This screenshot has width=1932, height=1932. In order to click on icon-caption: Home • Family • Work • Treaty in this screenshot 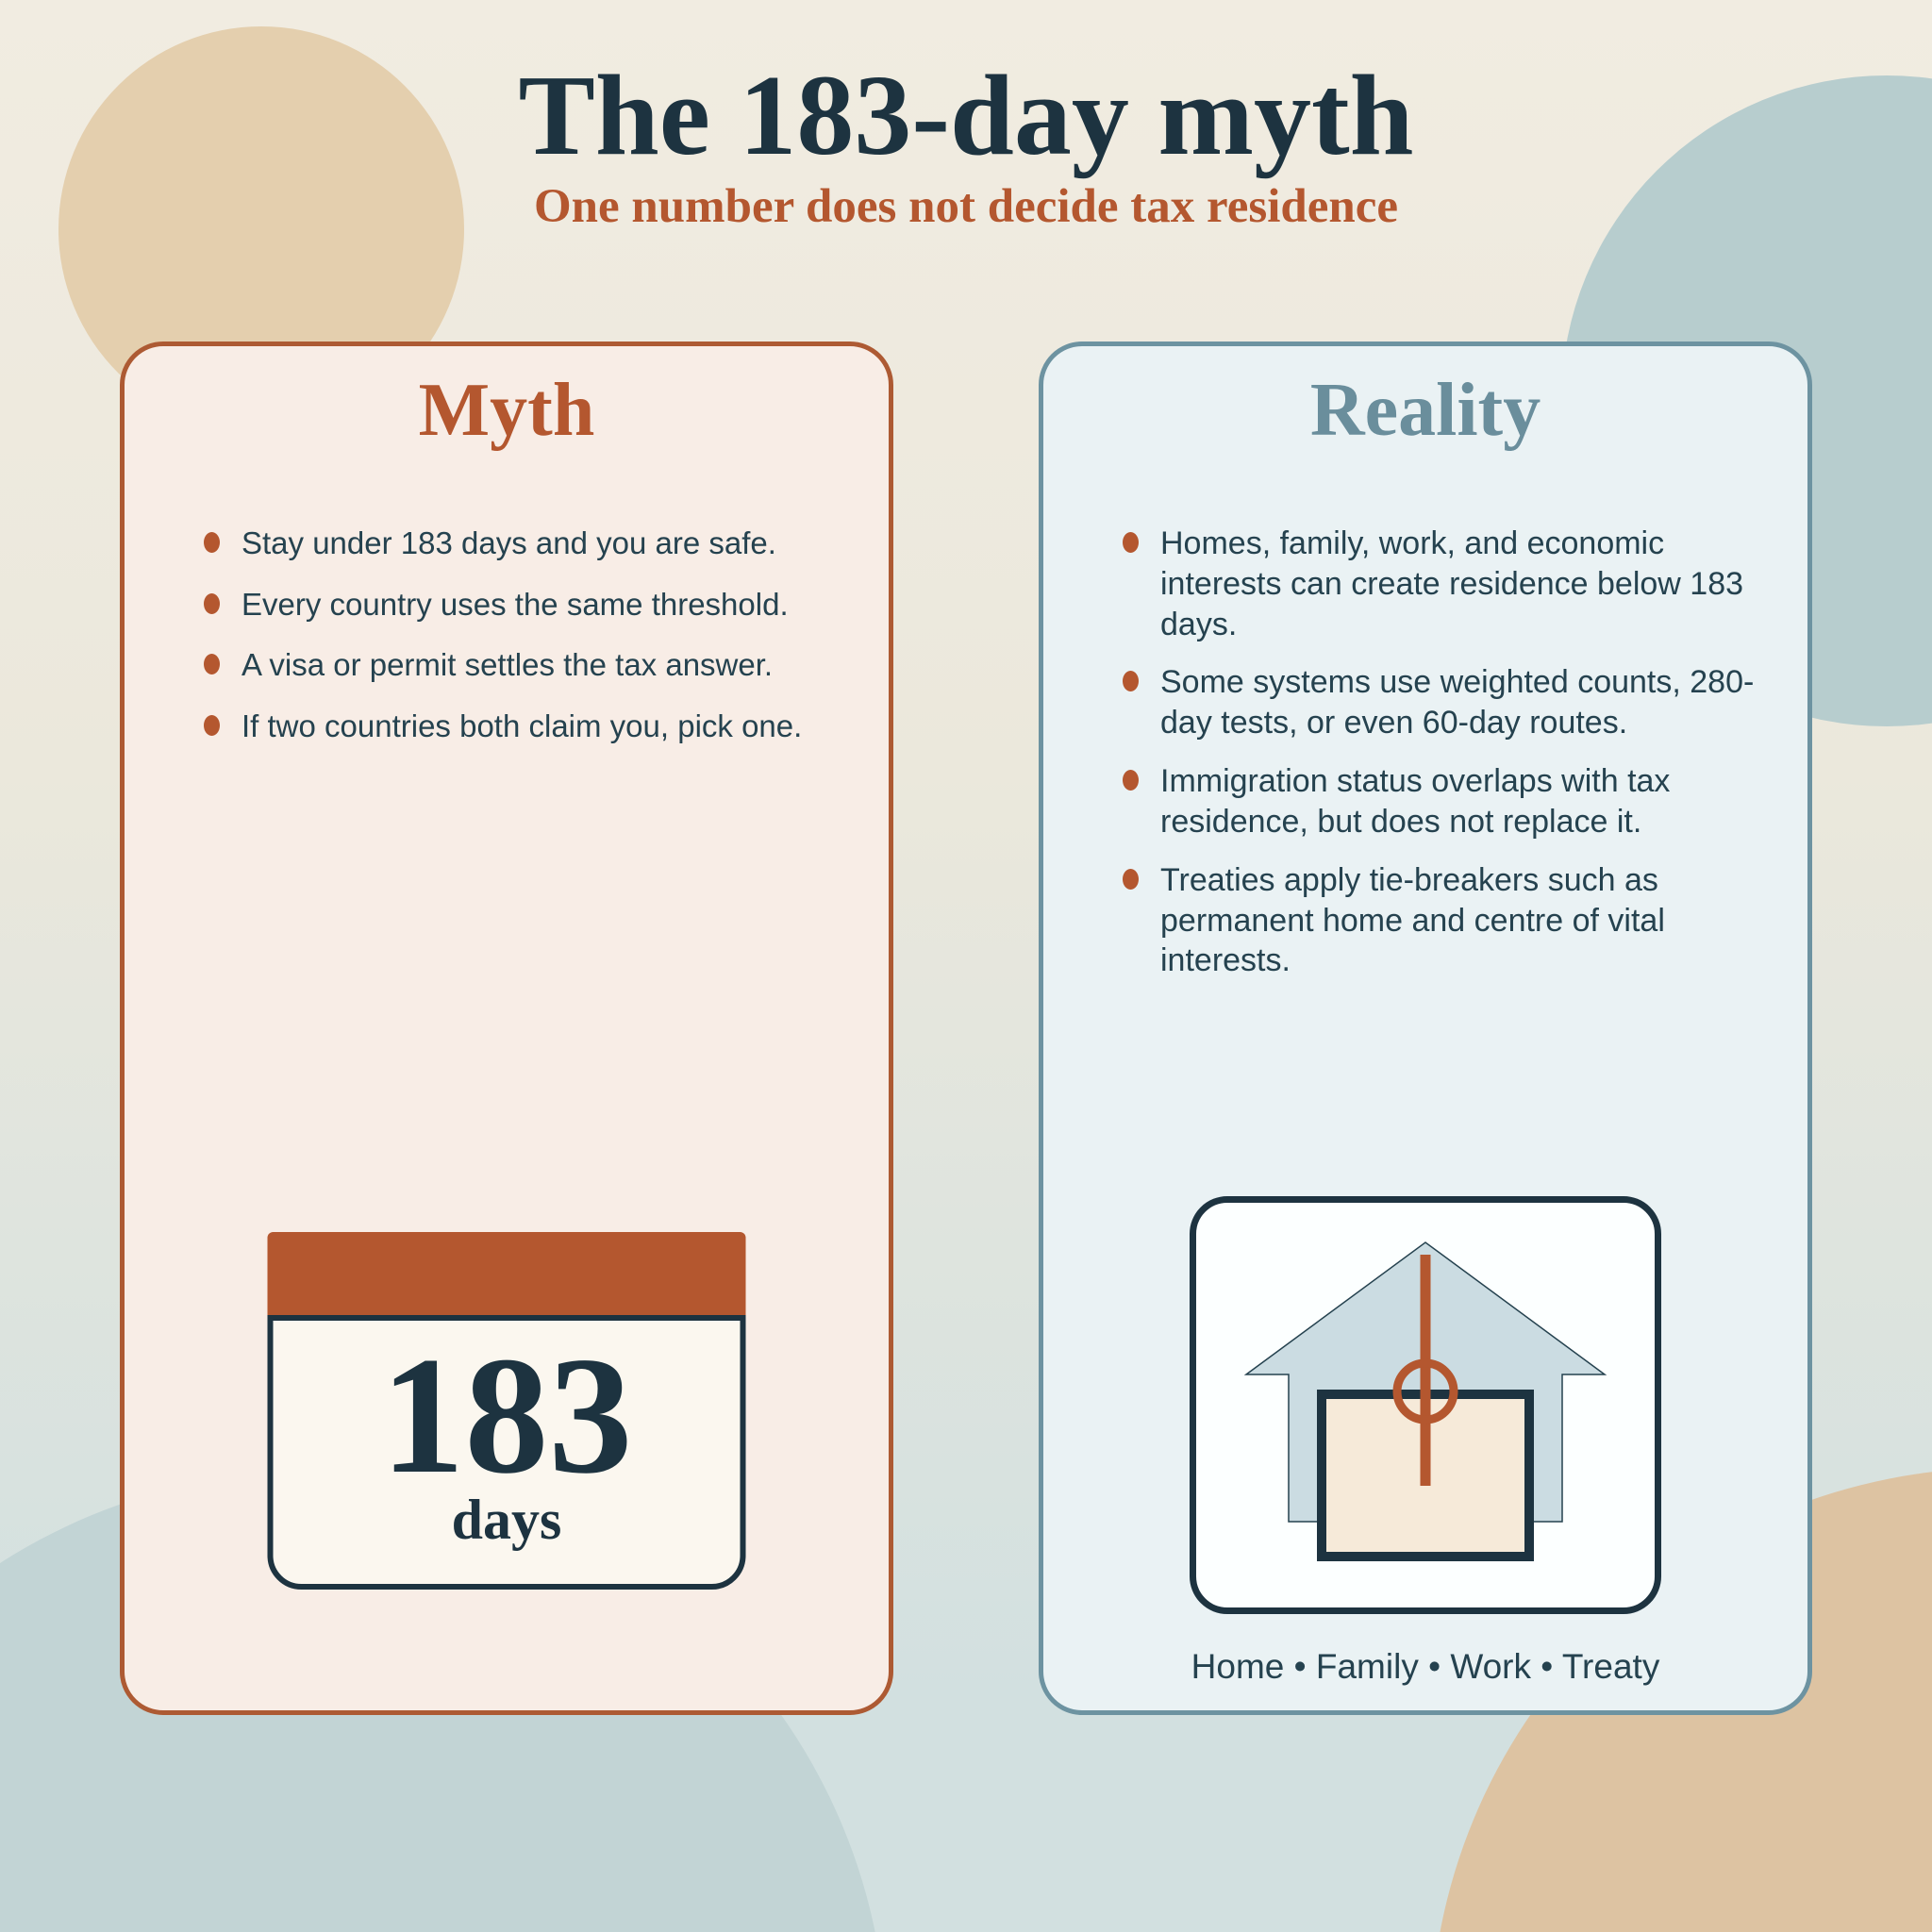, I will do `click(1425, 1667)`.